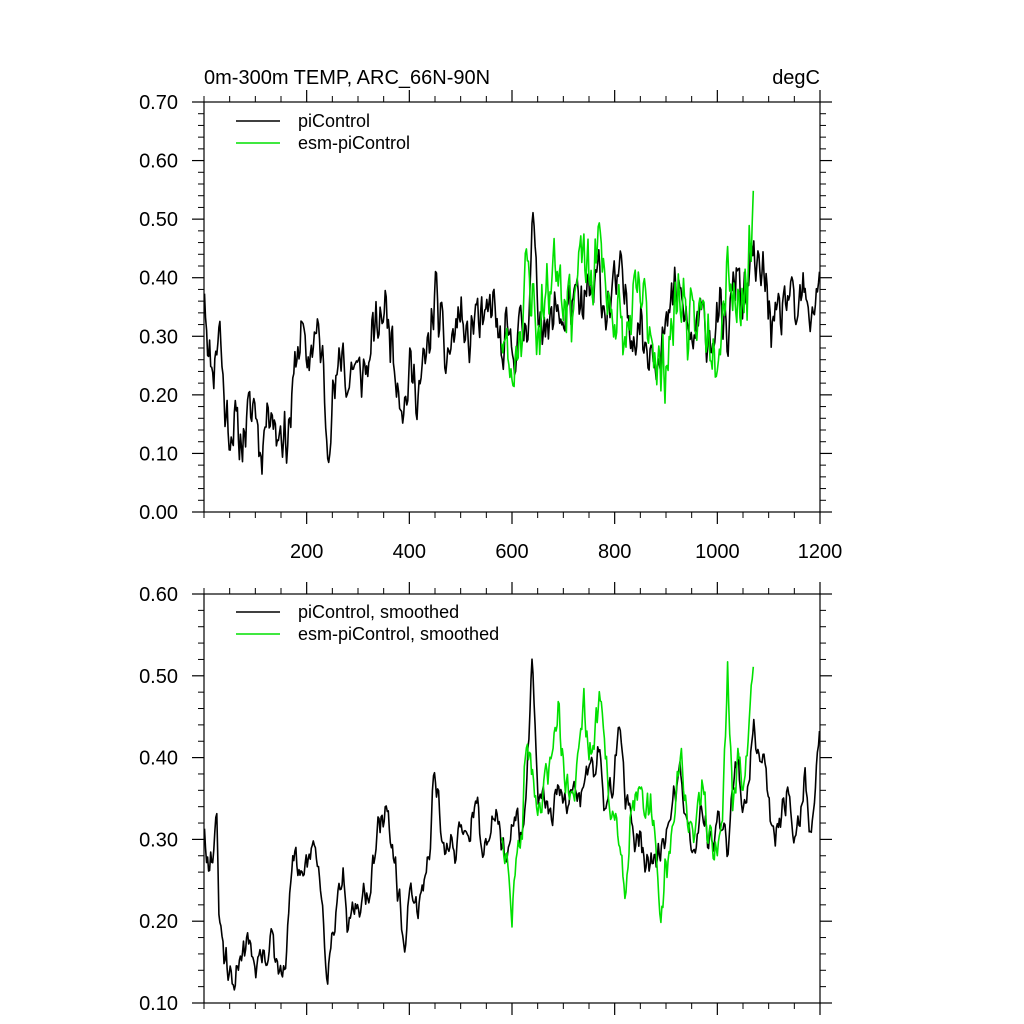  I want to click on legend-label-esm-picontrol-smoothed: esm-piControl, smoothed, so click(398, 634).